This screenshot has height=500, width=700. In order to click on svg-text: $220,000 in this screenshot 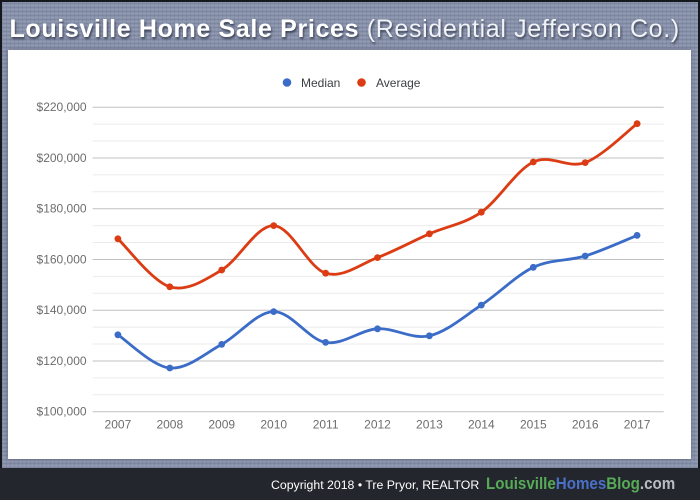, I will do `click(62, 107)`.